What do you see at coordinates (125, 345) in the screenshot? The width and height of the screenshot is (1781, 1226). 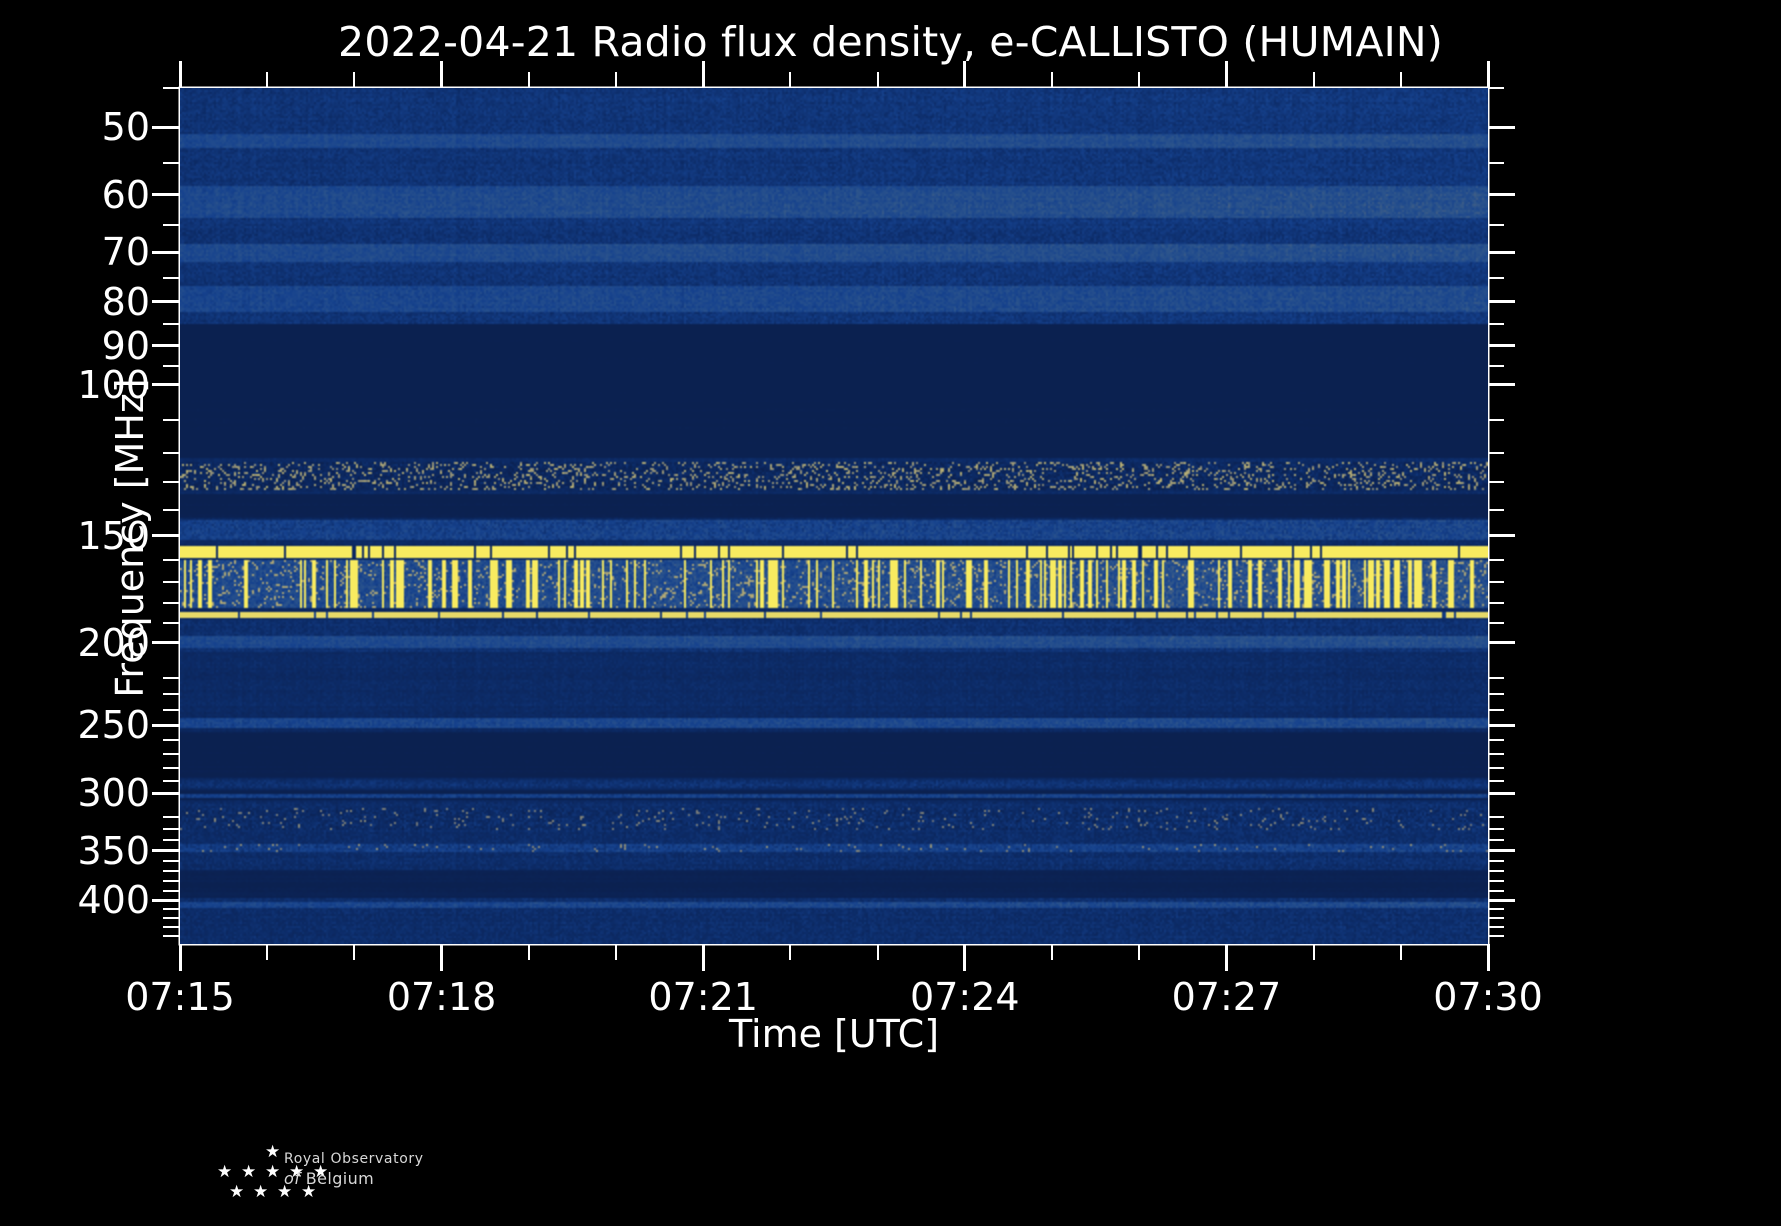 I see `y-tick-label-90: 90` at bounding box center [125, 345].